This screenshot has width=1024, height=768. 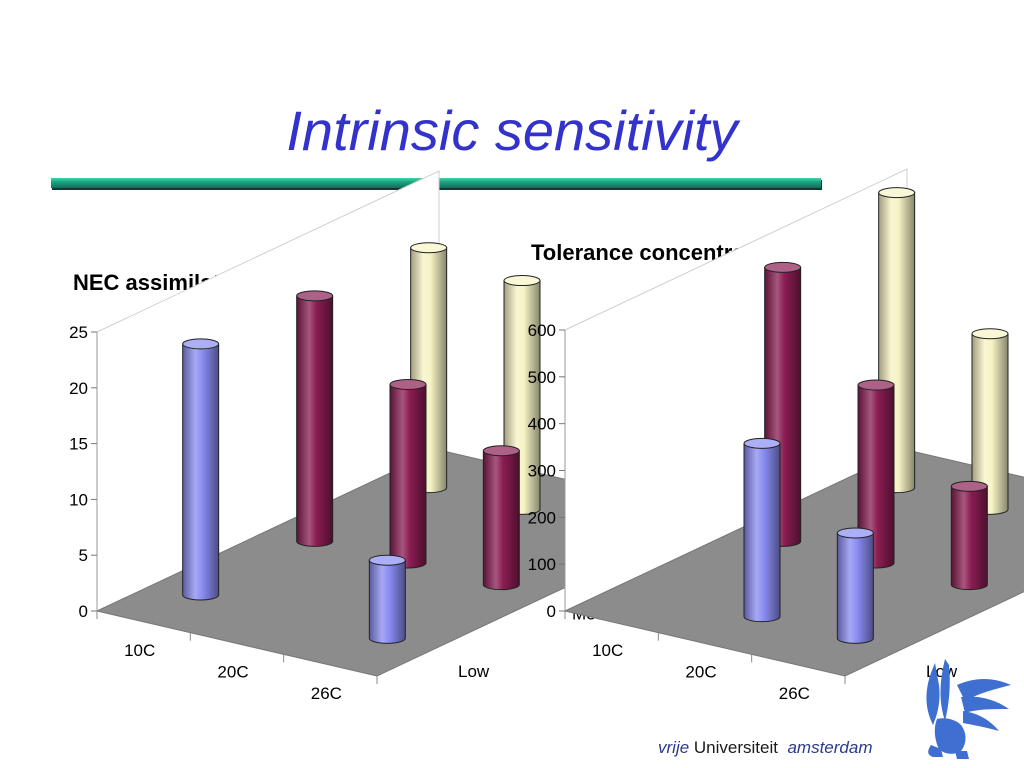 I want to click on y-tick-label: 400, so click(x=542, y=424).